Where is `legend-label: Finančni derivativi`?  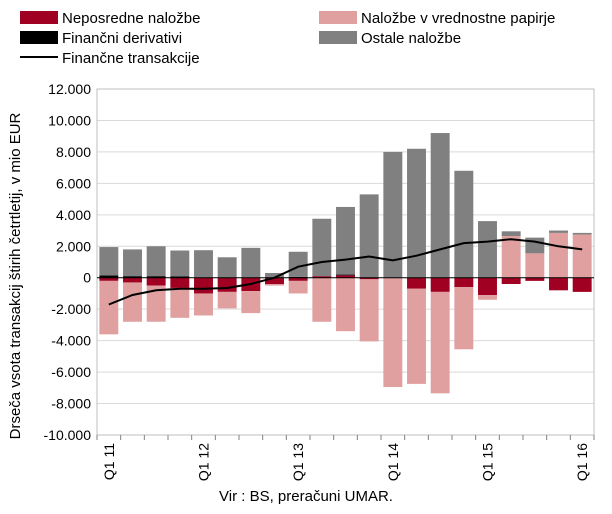 legend-label: Finančni derivativi is located at coordinates (122, 38).